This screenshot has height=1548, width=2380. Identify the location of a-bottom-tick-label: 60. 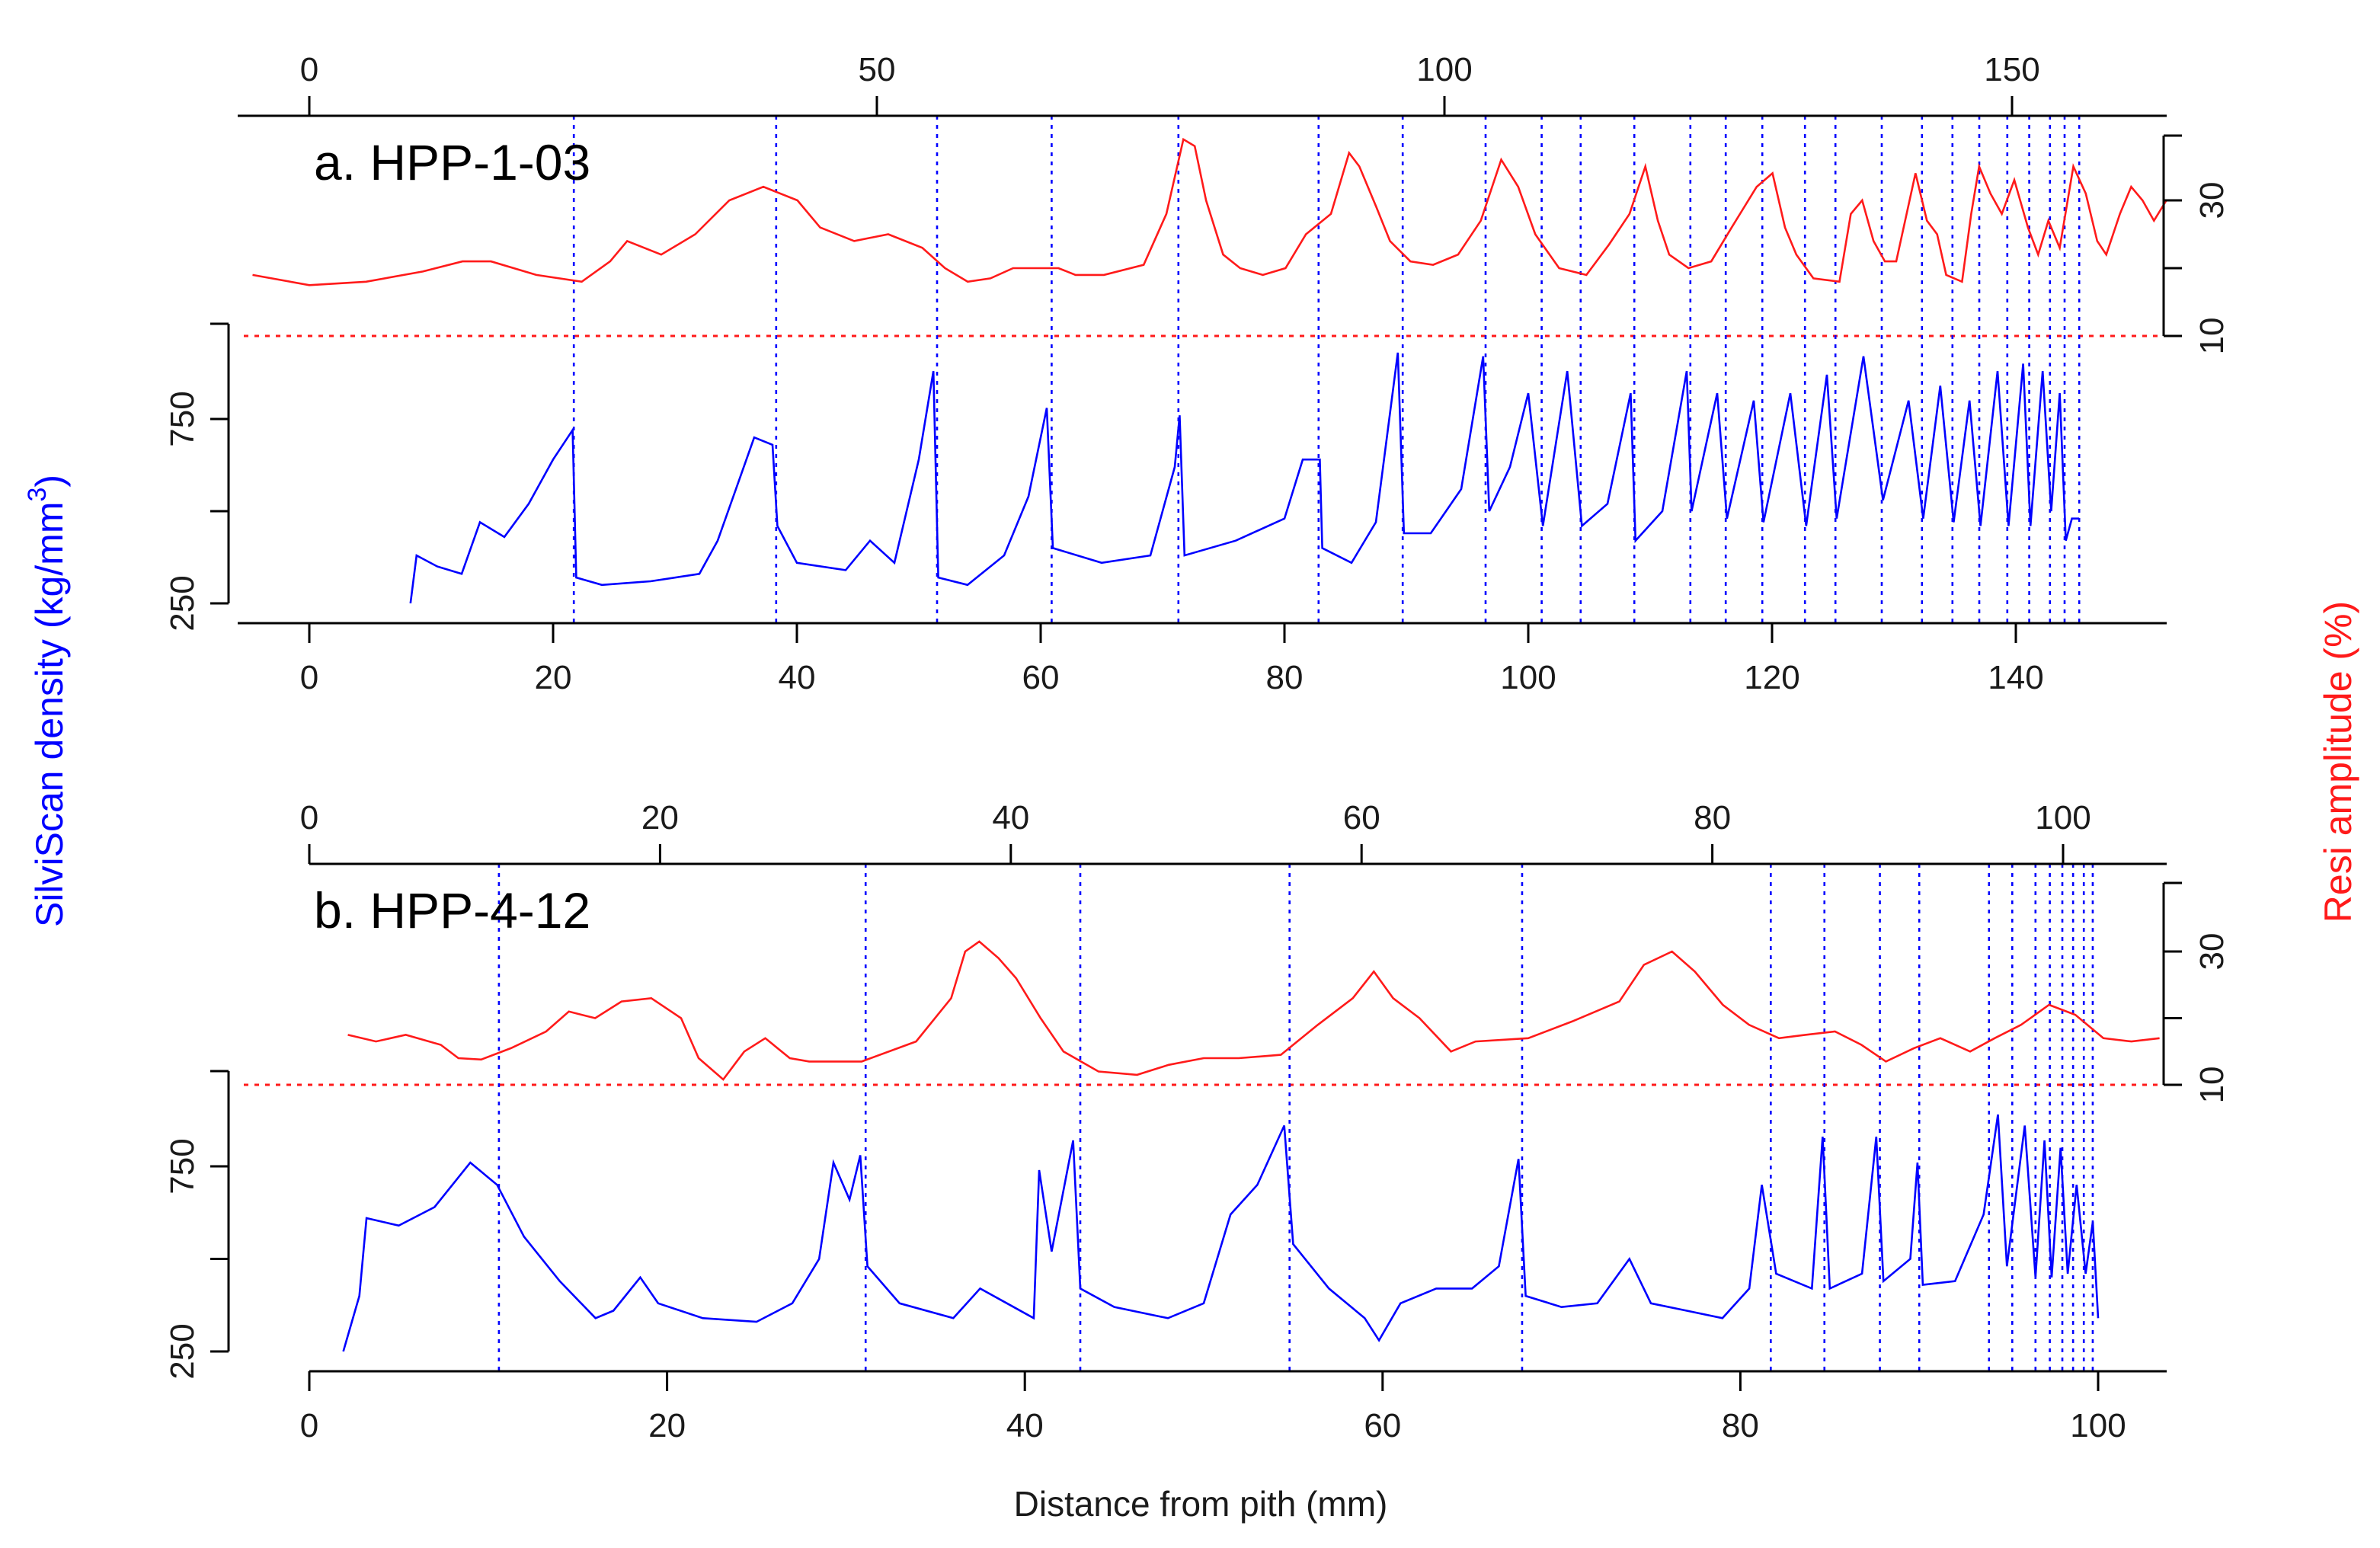
(1041, 677).